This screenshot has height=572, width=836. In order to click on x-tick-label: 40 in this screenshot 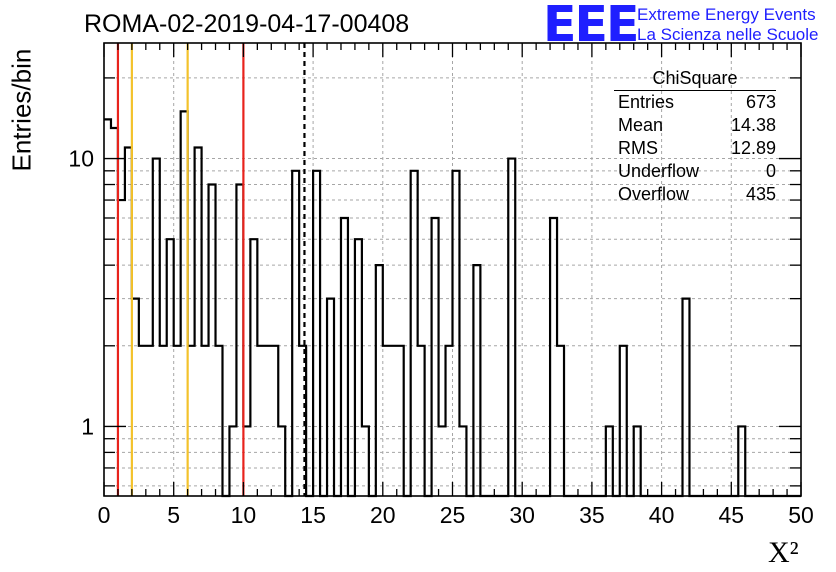, I will do `click(662, 515)`.